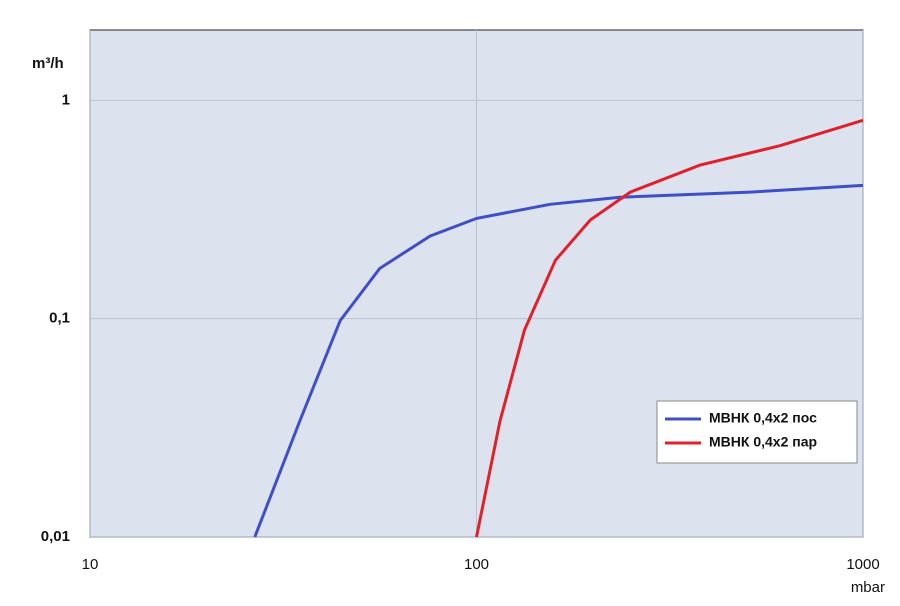 Image resolution: width=900 pixels, height=606 pixels. I want to click on x-tick-label: 100, so click(476, 564).